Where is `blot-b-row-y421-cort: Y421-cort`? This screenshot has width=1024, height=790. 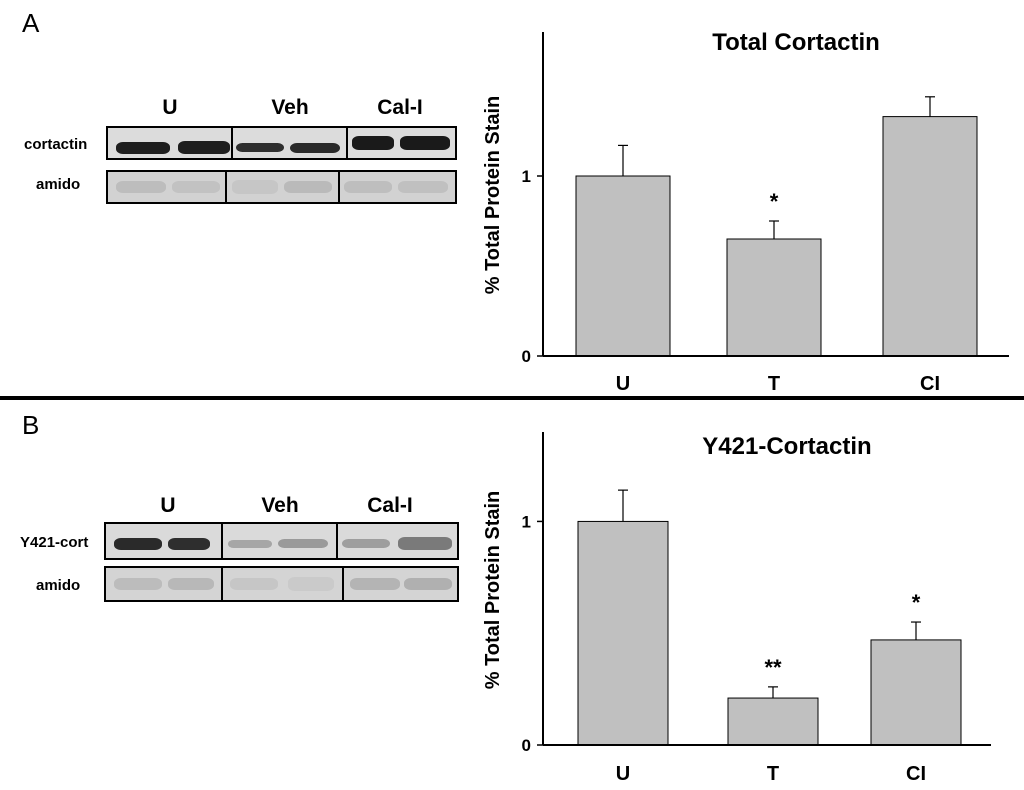 blot-b-row-y421-cort: Y421-cort is located at coordinates (54, 542).